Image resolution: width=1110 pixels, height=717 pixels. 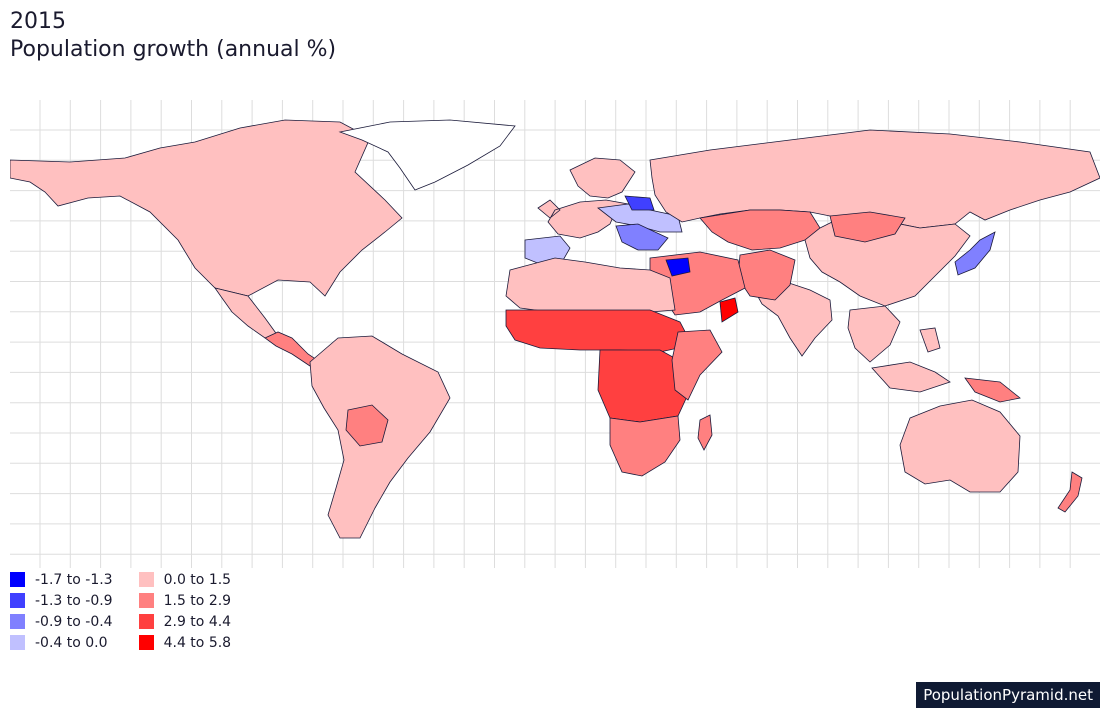 What do you see at coordinates (590, 285) in the screenshot?
I see `region-north-africa` at bounding box center [590, 285].